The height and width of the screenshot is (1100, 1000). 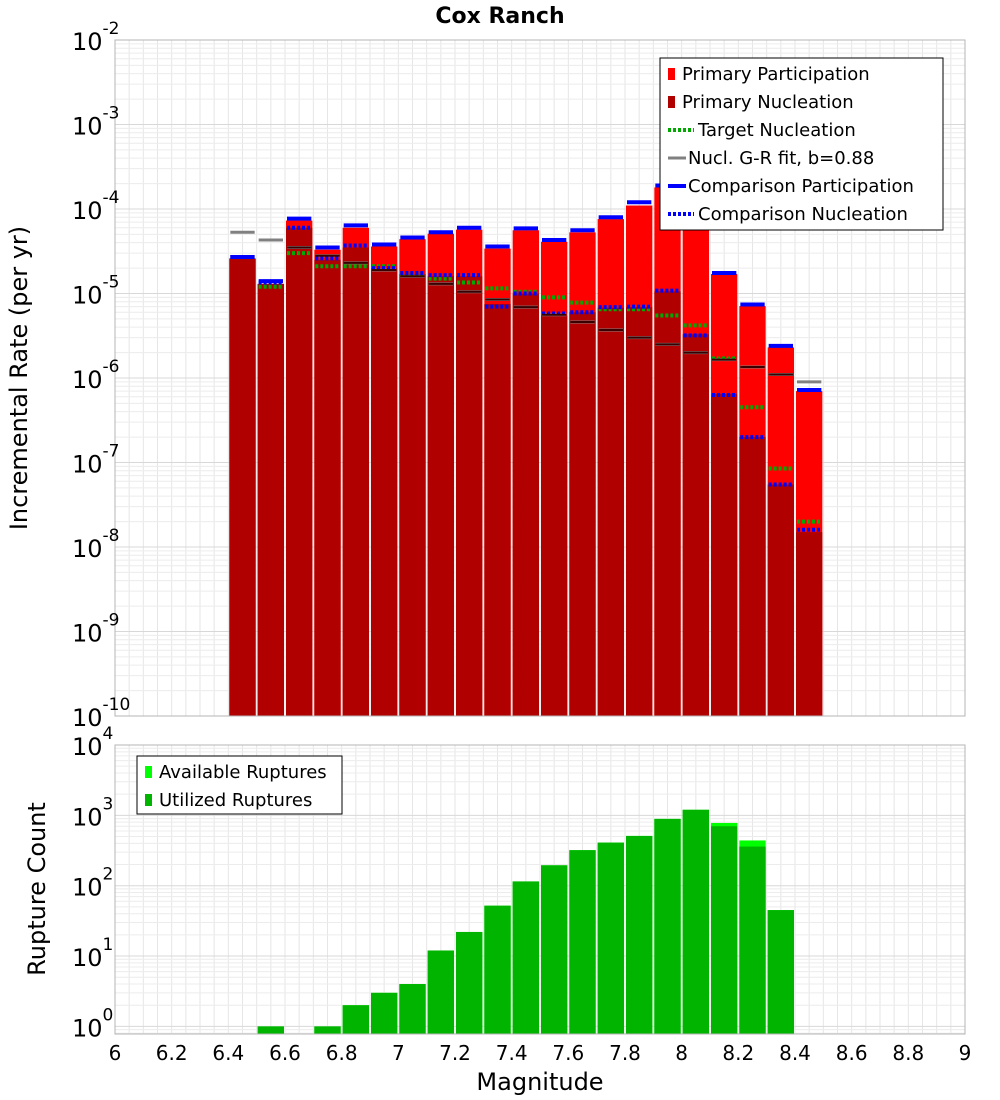 I want to click on y-tick-label: 10⁻⁸, so click(x=96, y=544).